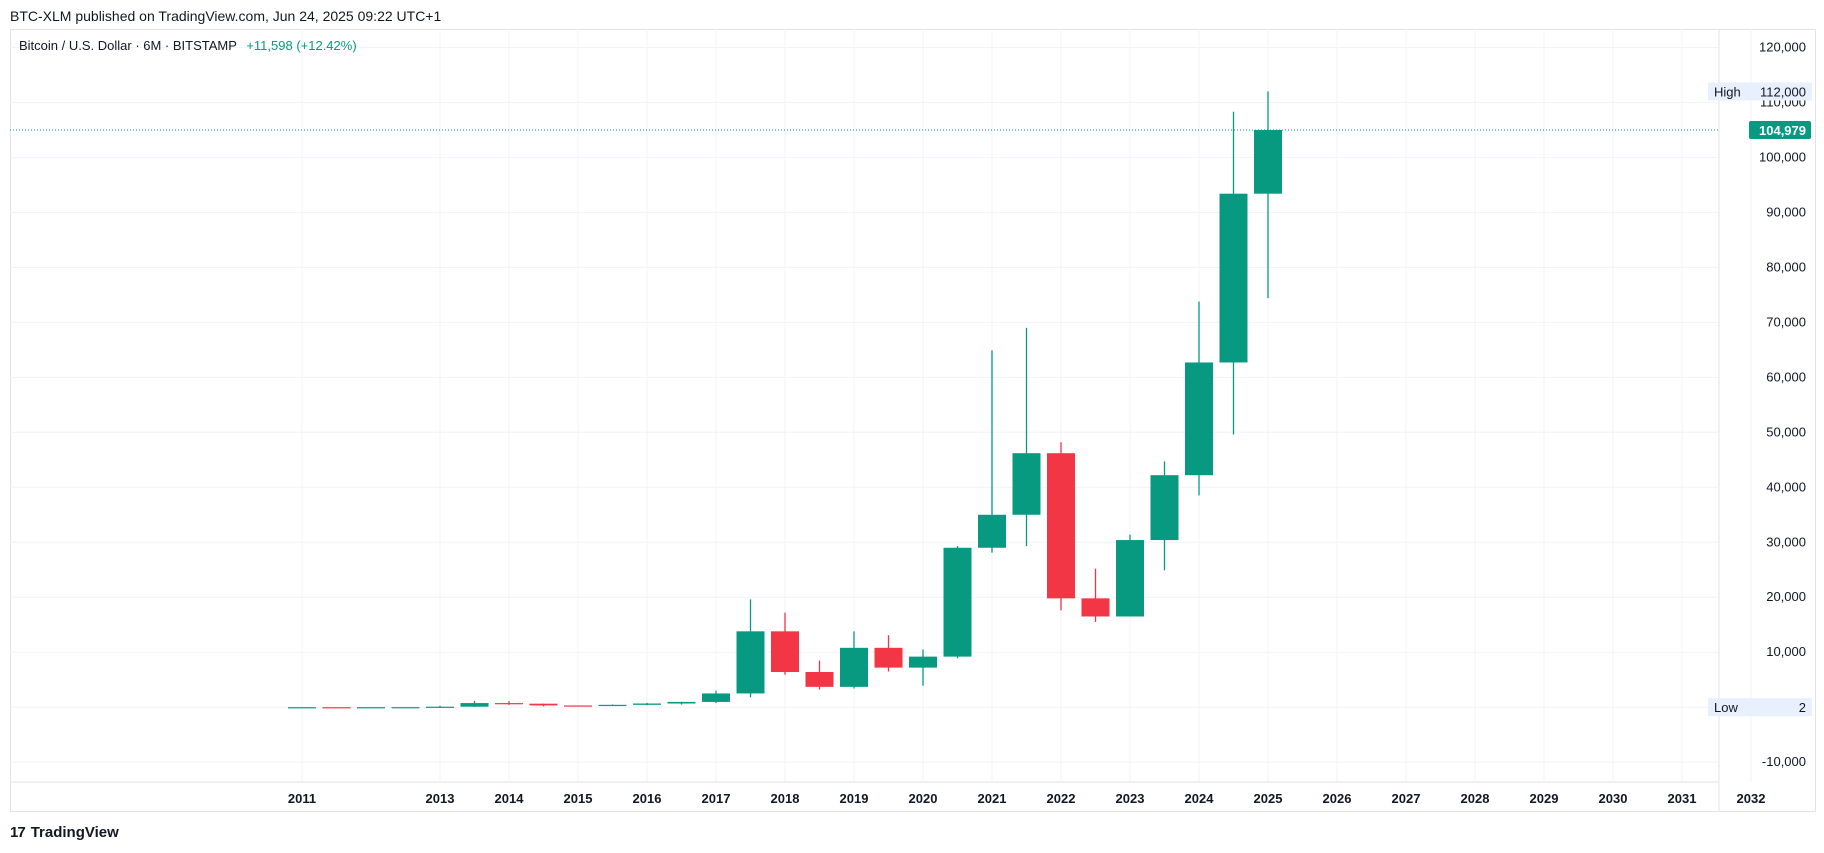 Image resolution: width=1824 pixels, height=853 pixels. I want to click on x-tick-label: 2016, so click(647, 798).